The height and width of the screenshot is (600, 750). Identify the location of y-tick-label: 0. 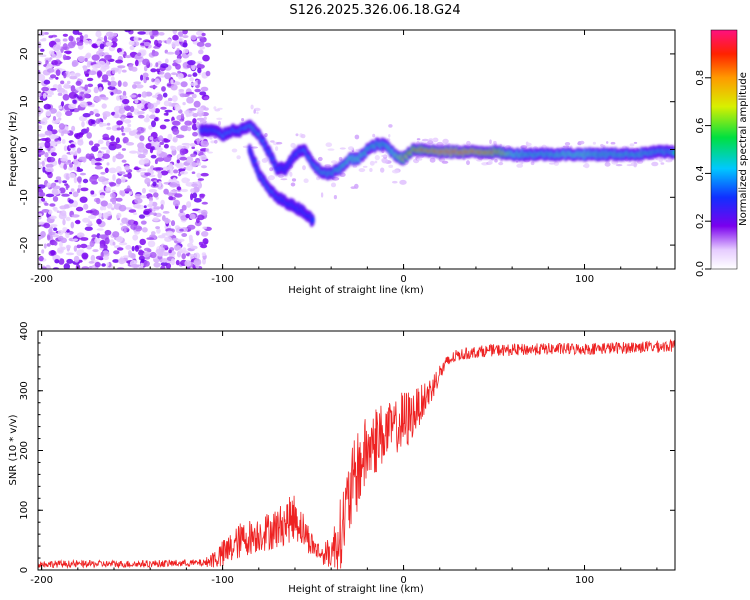
(24, 570).